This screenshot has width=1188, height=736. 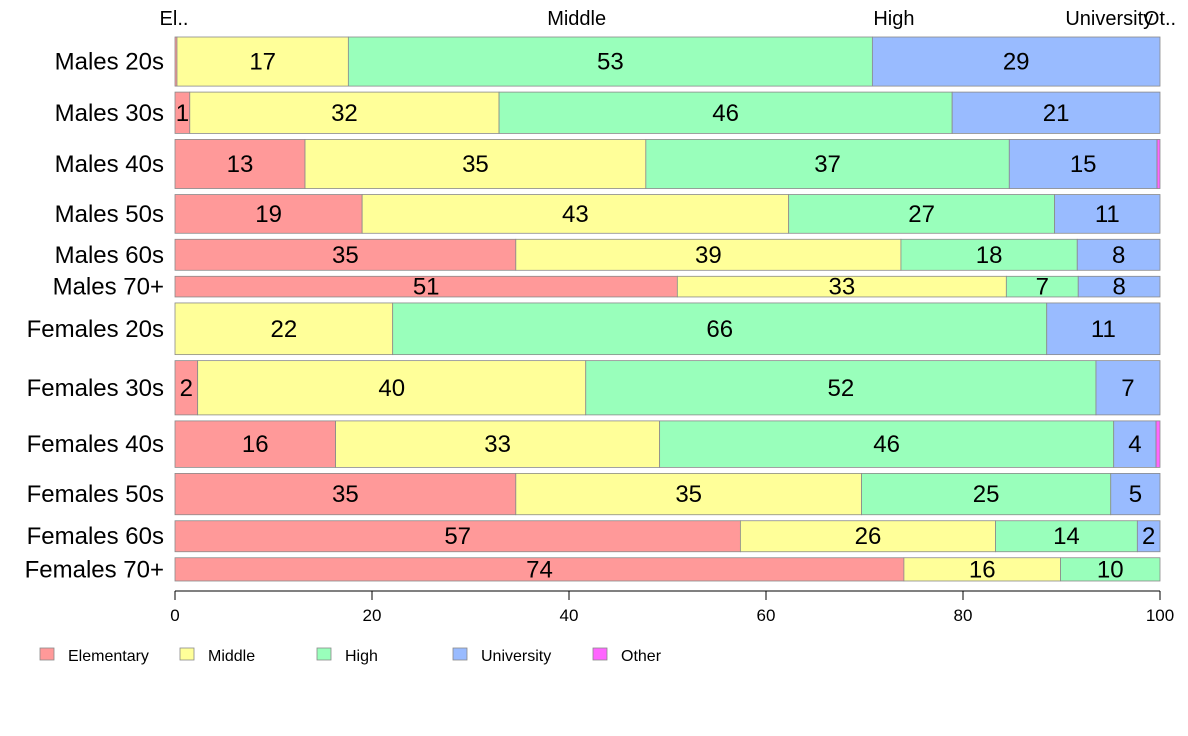 What do you see at coordinates (372, 615) in the screenshot?
I see `x-tick-label: 20` at bounding box center [372, 615].